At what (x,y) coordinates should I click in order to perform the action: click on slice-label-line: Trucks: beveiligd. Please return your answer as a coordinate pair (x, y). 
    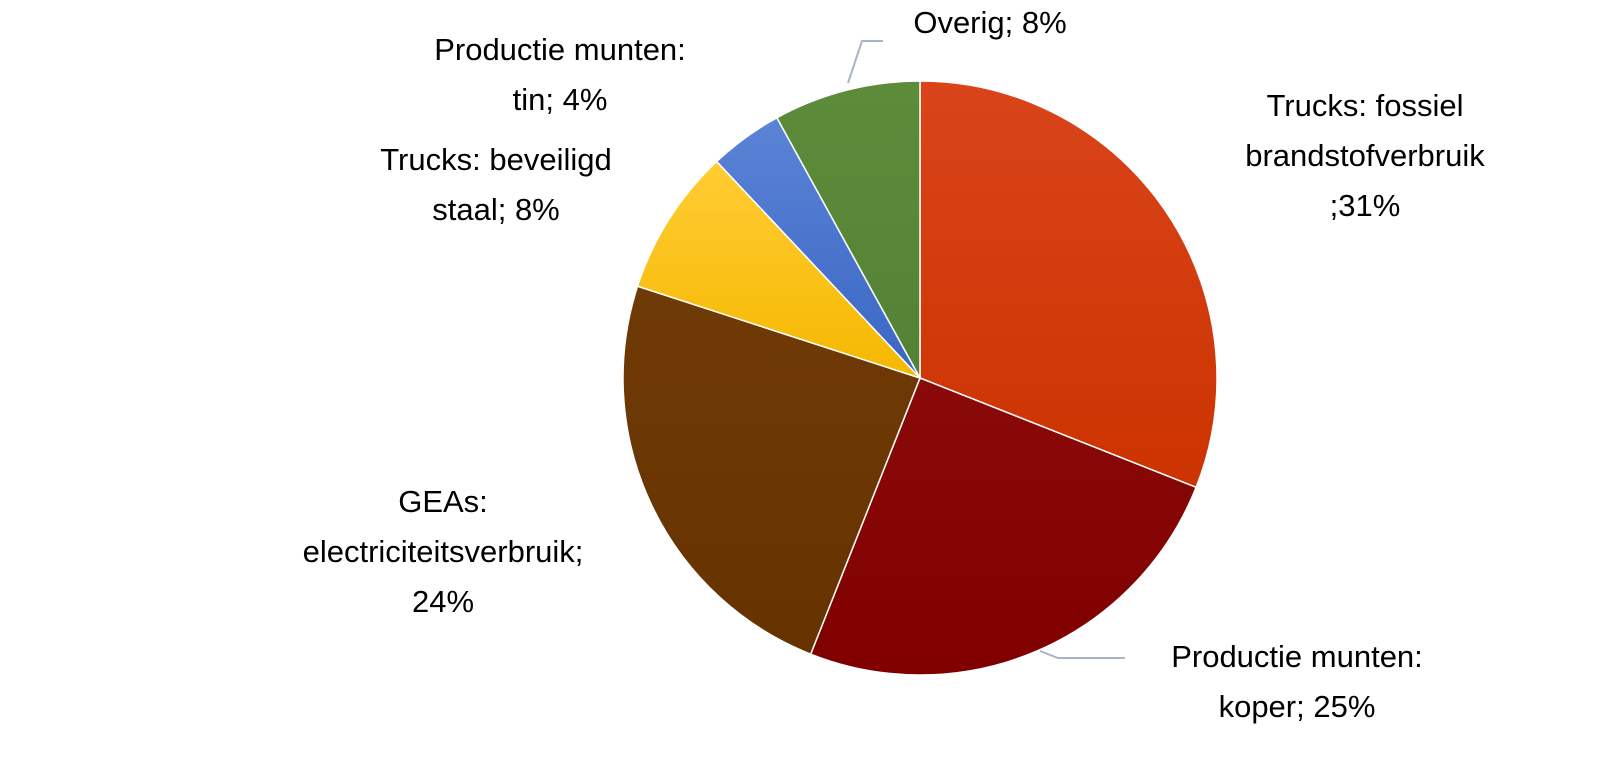
    Looking at the image, I should click on (495, 159).